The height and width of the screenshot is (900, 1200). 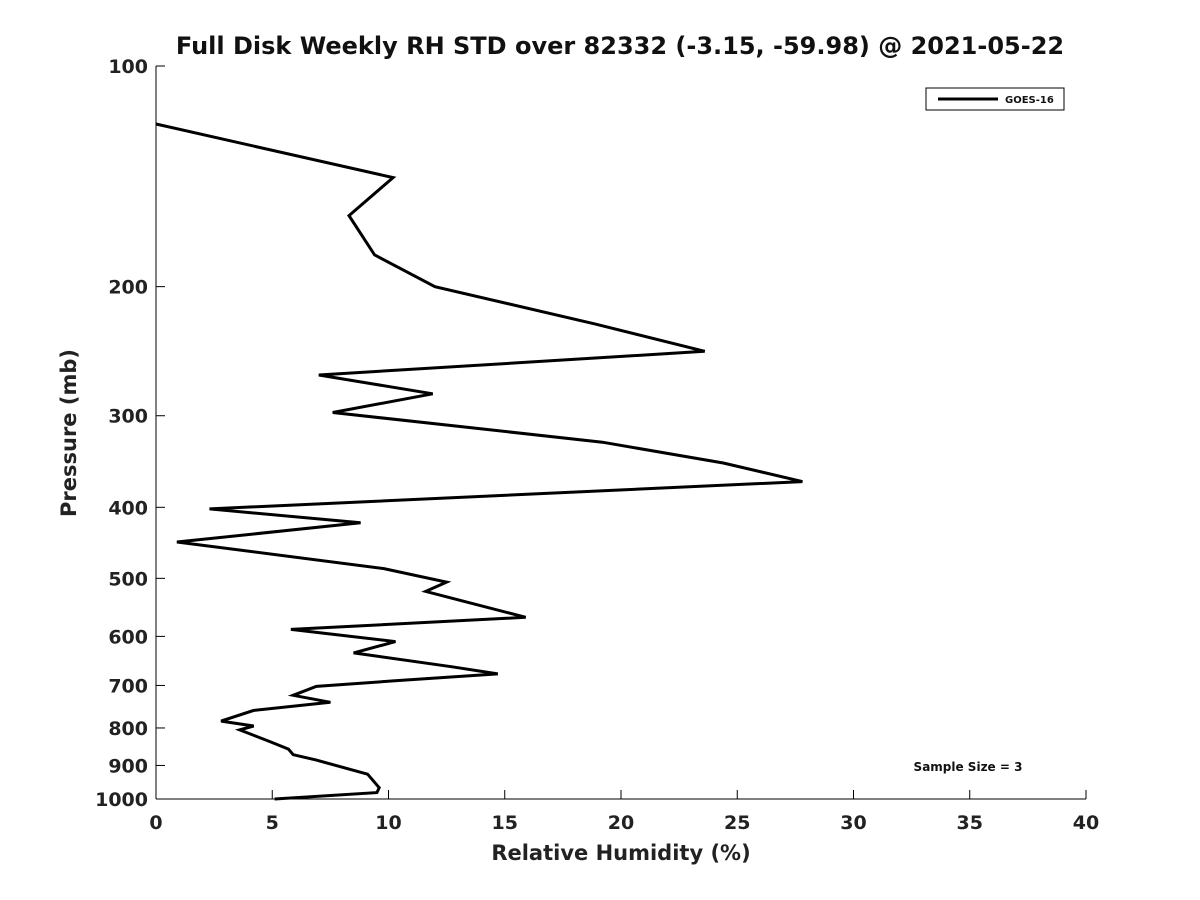 I want to click on y-axis-label: Pressure (mb), so click(x=69, y=433).